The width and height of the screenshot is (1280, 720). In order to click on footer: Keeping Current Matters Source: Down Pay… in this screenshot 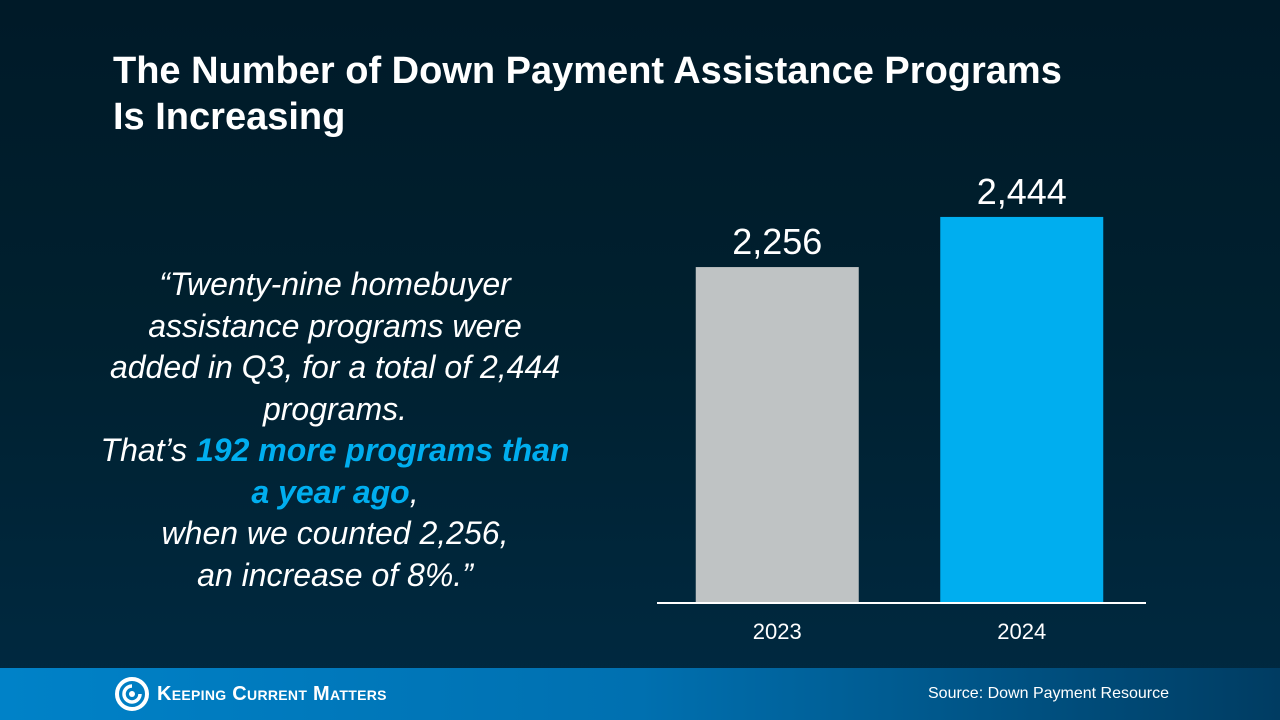, I will do `click(640, 694)`.